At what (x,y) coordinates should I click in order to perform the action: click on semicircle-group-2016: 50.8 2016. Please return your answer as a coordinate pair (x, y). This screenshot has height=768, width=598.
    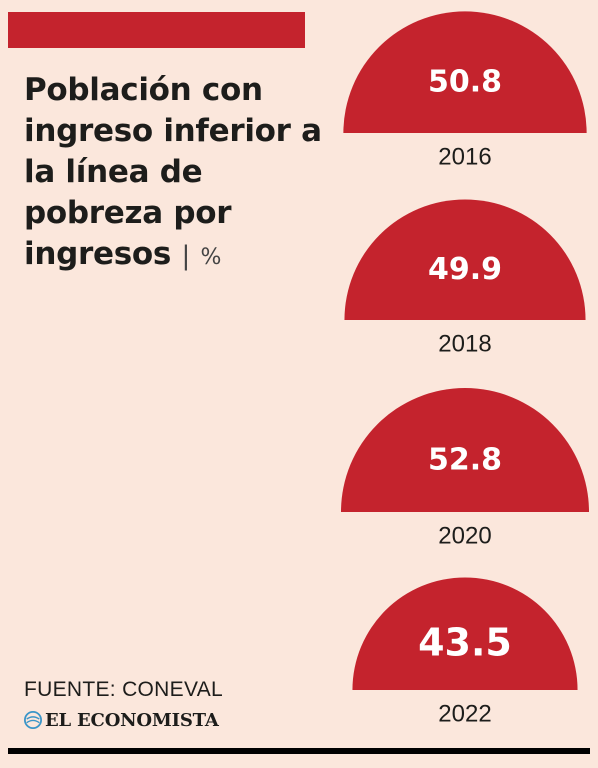
    Looking at the image, I should click on (465, 91).